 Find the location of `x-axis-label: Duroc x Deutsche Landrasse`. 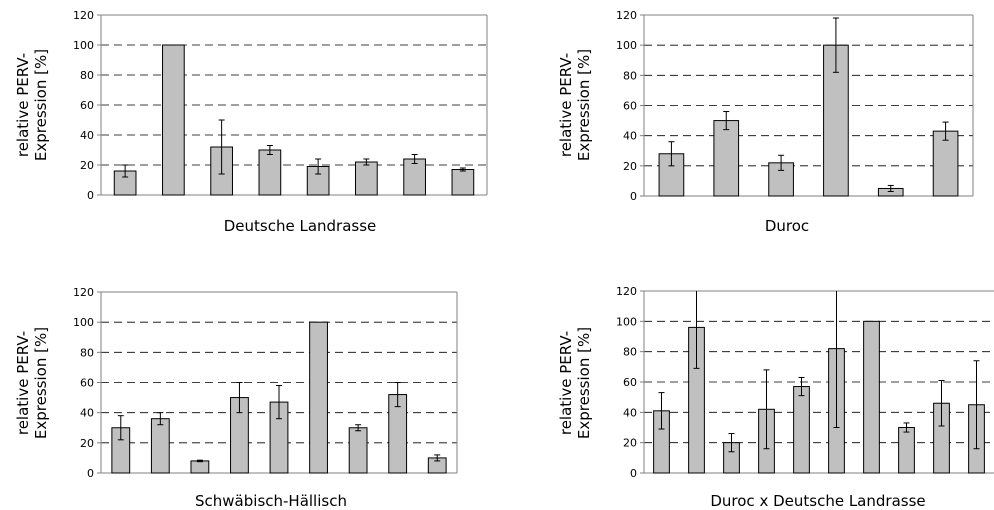

x-axis-label: Duroc x Deutsche Landrasse is located at coordinates (817, 501).